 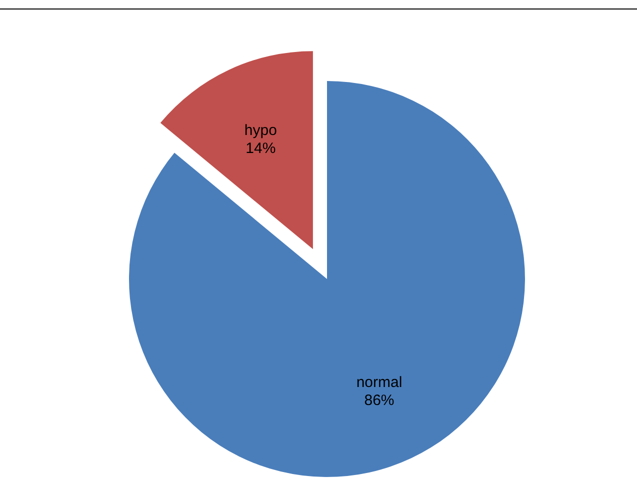 I want to click on slice-label: normal, so click(x=379, y=383).